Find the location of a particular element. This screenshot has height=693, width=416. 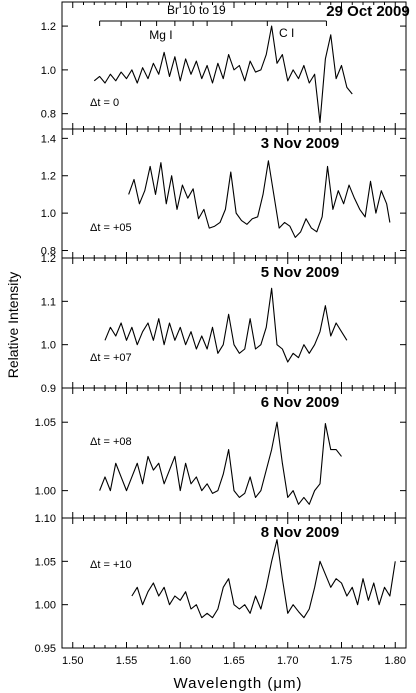

brackett-label: Br 10 to 19 is located at coordinates (196, 10).